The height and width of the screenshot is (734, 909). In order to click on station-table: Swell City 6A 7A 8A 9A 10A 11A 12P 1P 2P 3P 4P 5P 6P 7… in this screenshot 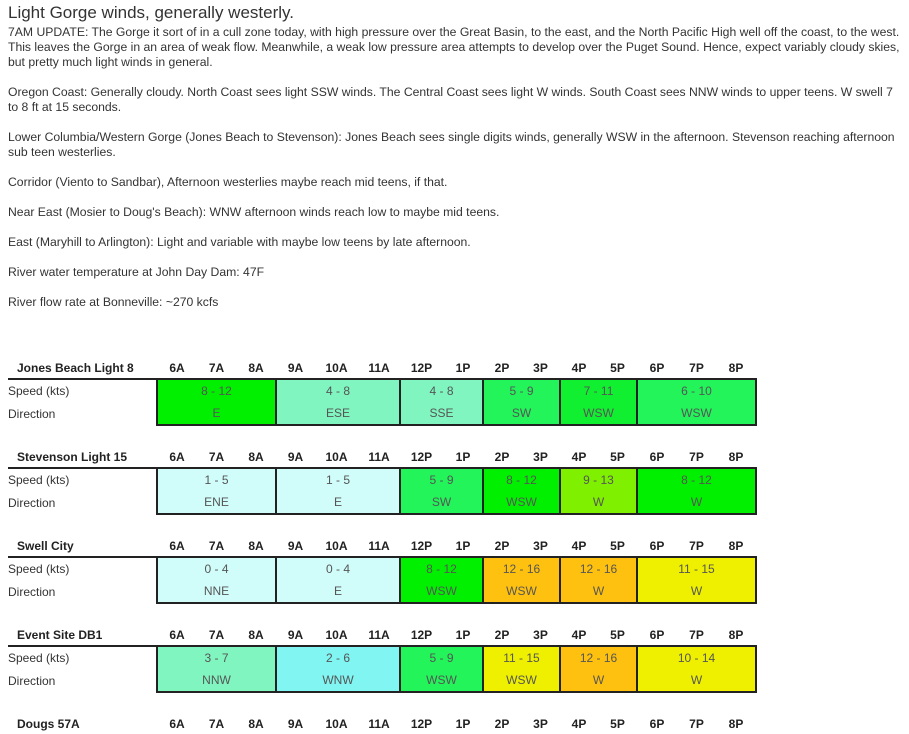, I will do `click(382, 570)`.